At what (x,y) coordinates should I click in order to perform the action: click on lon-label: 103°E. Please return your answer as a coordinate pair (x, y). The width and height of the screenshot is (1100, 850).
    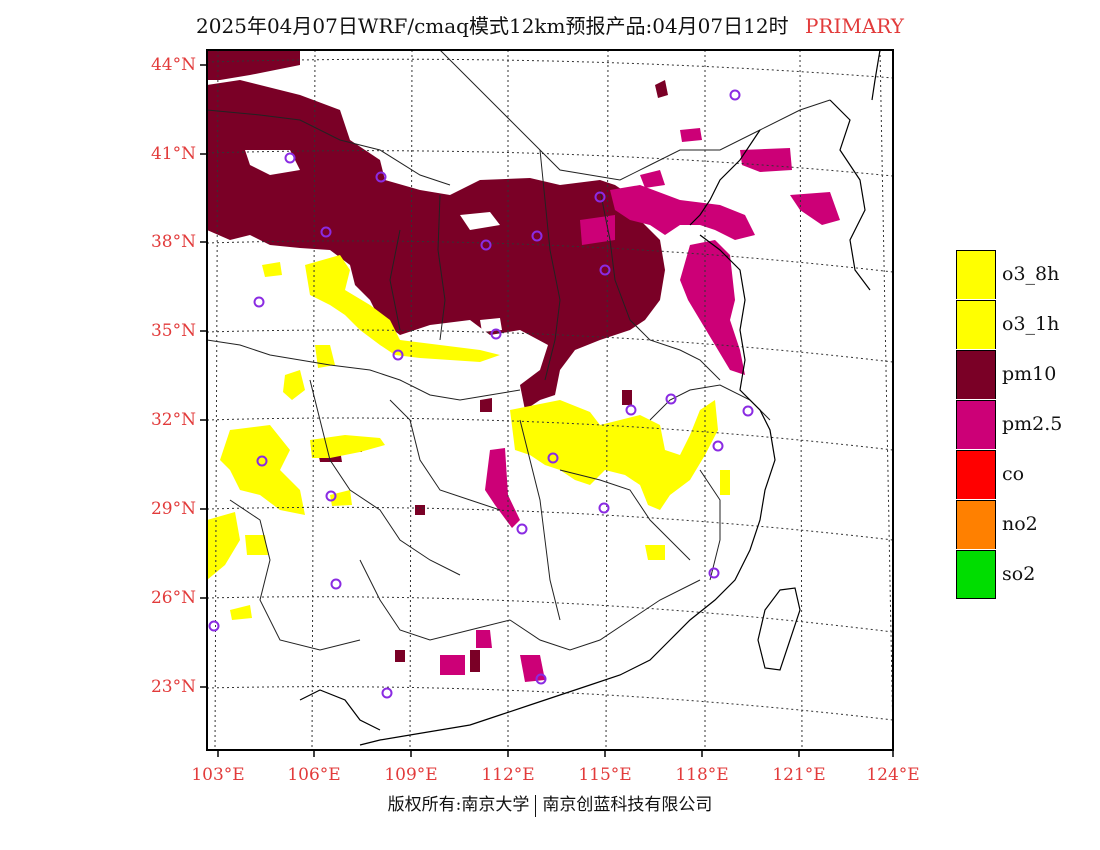
    Looking at the image, I should click on (218, 775).